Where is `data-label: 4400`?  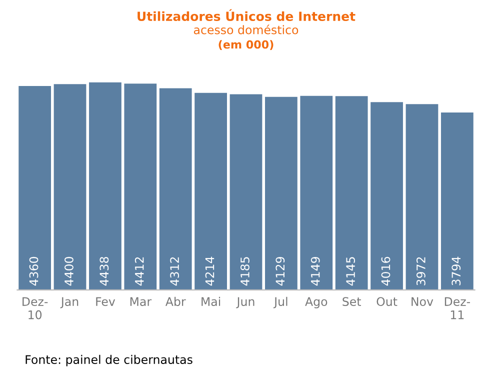
data-label: 4400 is located at coordinates (69, 271).